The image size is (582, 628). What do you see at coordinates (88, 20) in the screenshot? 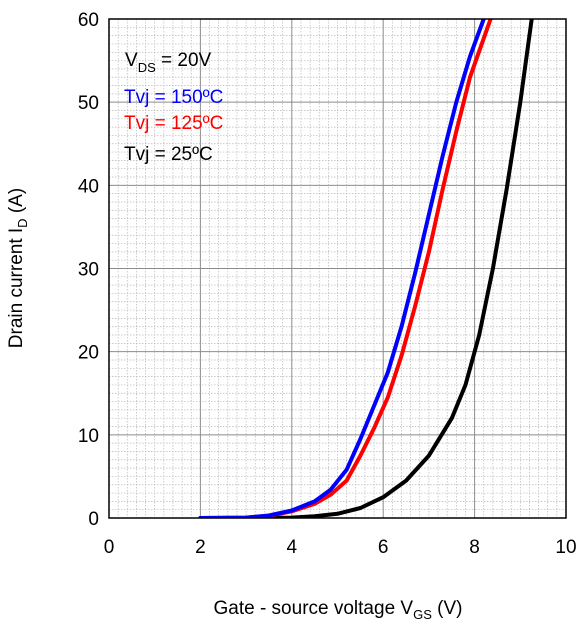
I see `y-tick-label: 60` at bounding box center [88, 20].